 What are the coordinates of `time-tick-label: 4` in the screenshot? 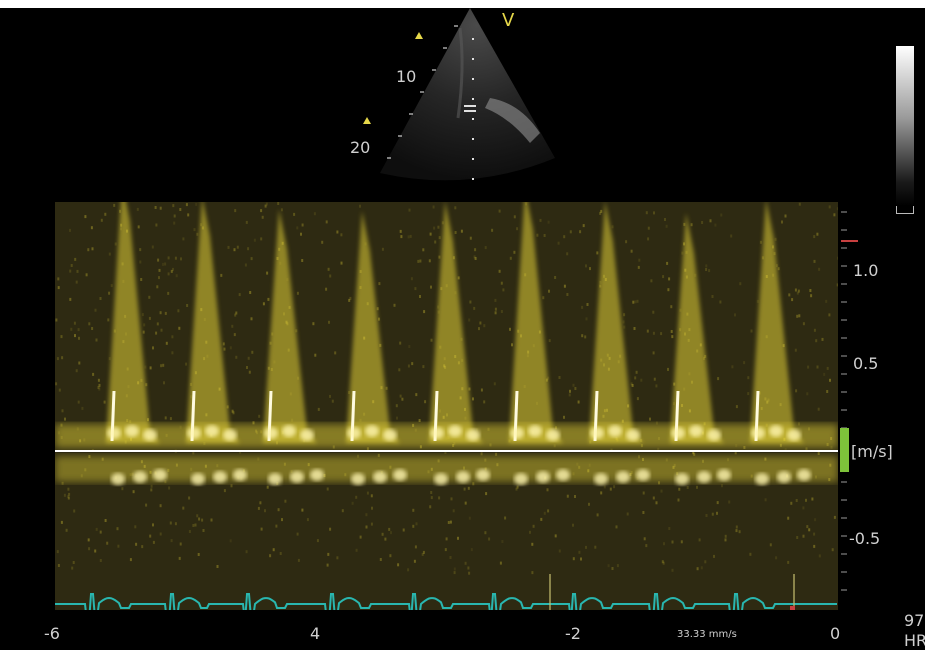 It's located at (315, 633).